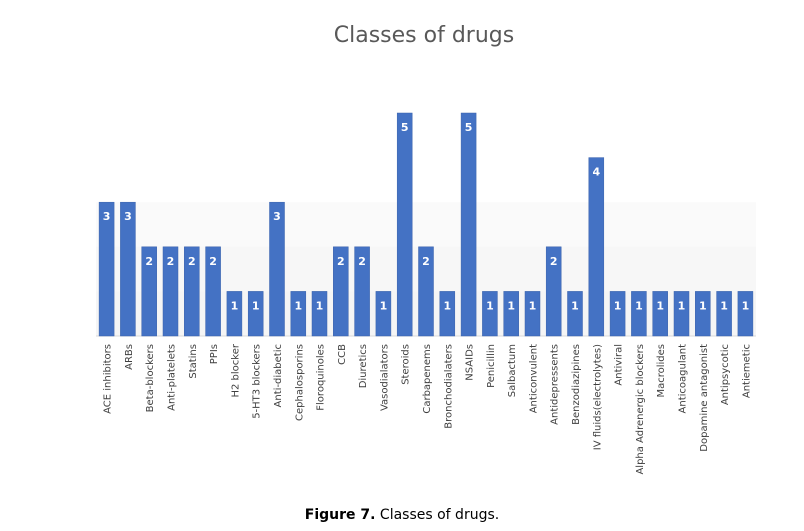 The width and height of the screenshot is (804, 531). What do you see at coordinates (746, 371) in the screenshot?
I see `category-label: Antiemetic` at bounding box center [746, 371].